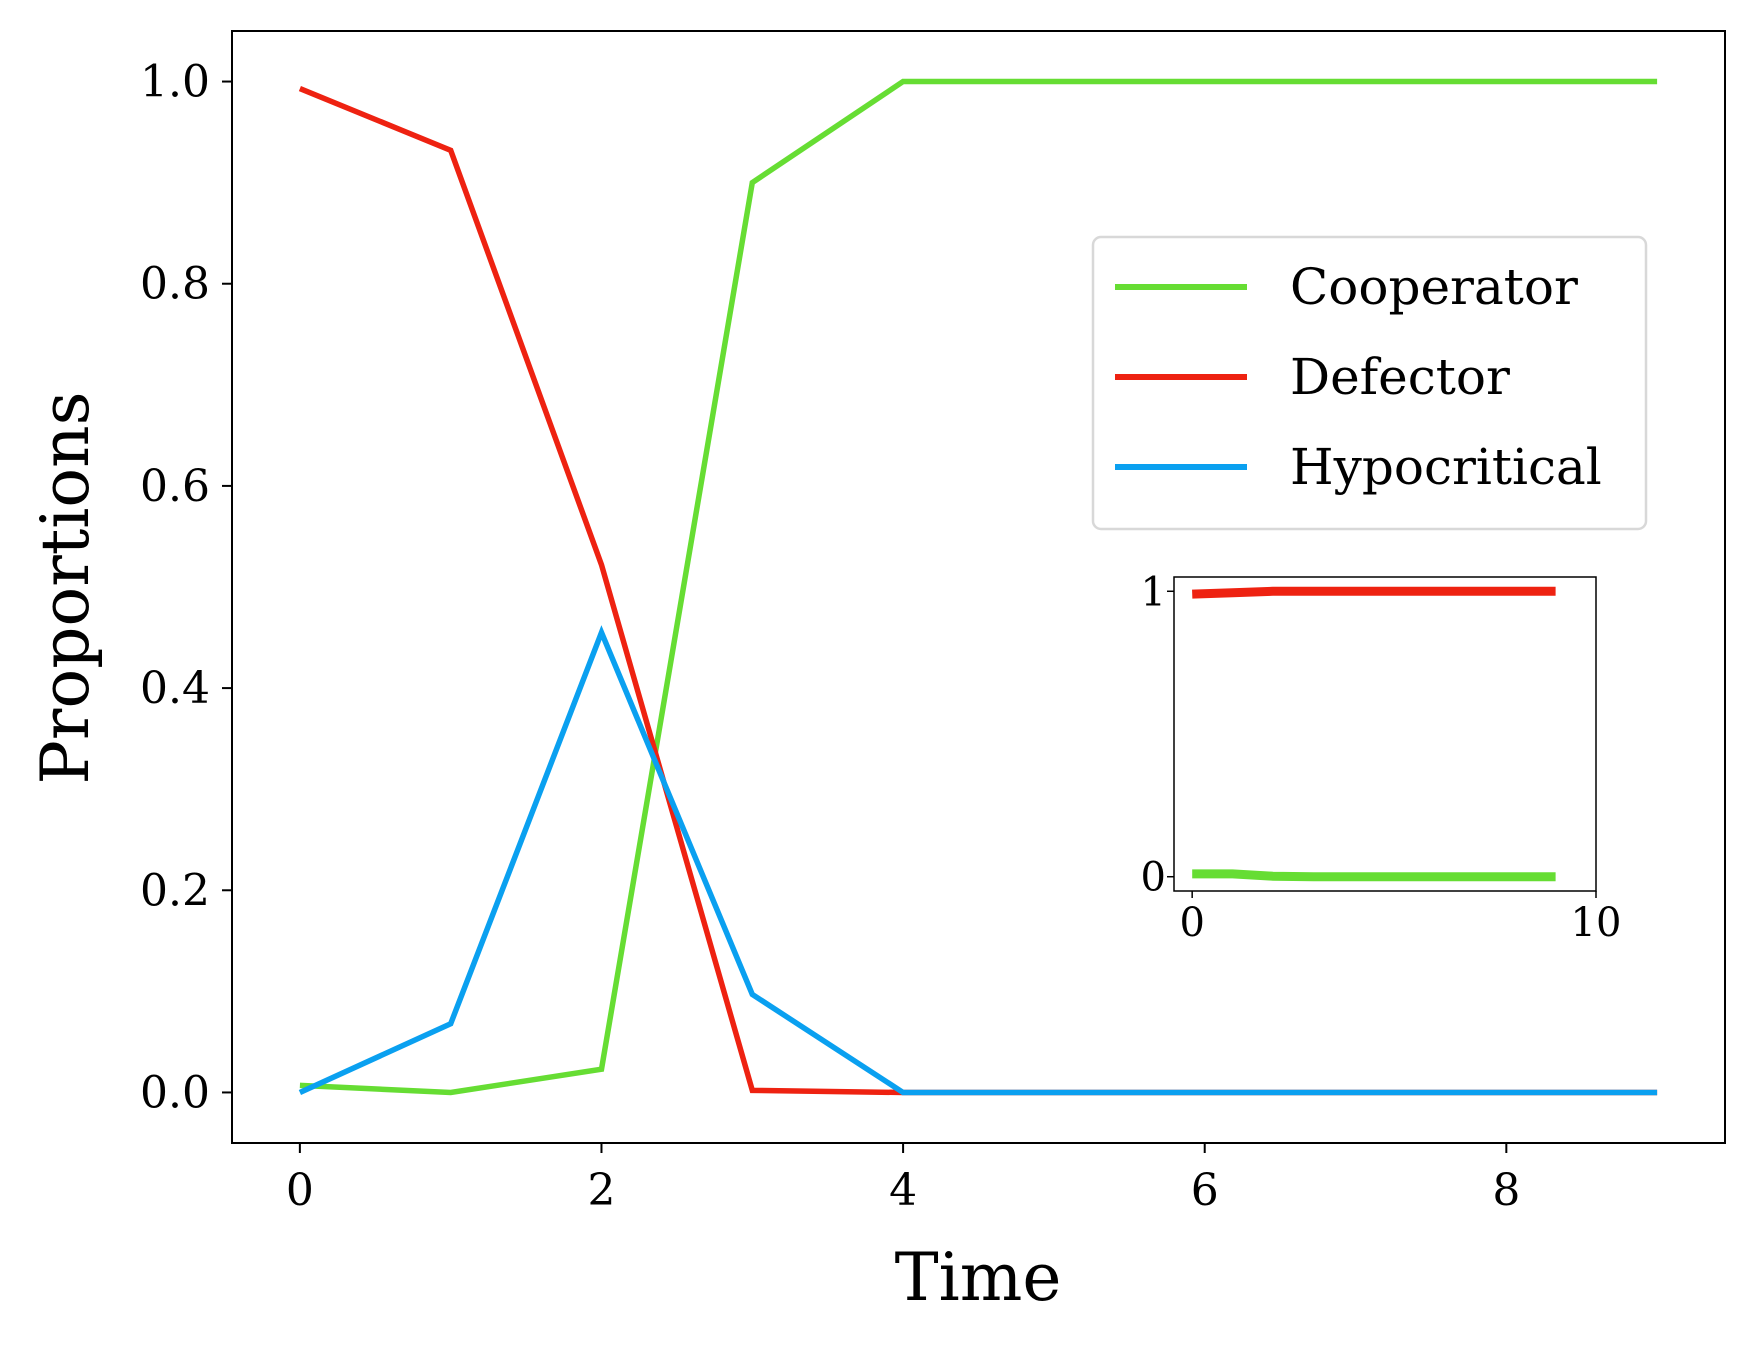  Describe the element at coordinates (1191, 923) in the screenshot. I see `inset-x-tick-label: 0` at that location.